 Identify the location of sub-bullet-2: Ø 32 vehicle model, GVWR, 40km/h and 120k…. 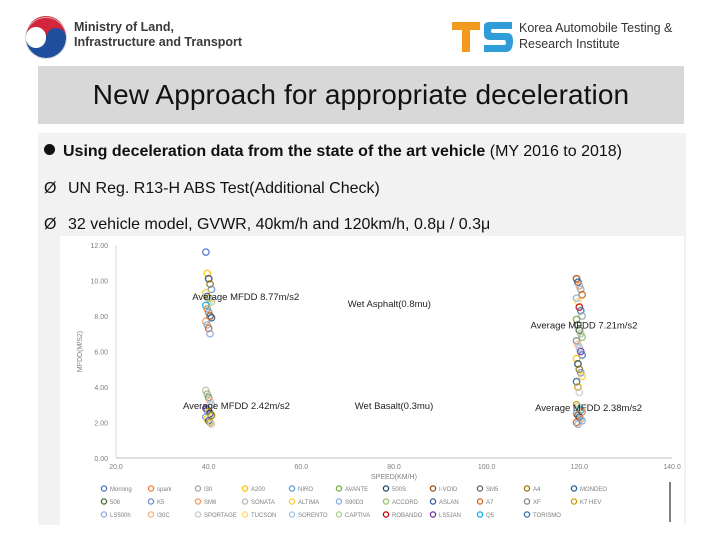
(267, 225).